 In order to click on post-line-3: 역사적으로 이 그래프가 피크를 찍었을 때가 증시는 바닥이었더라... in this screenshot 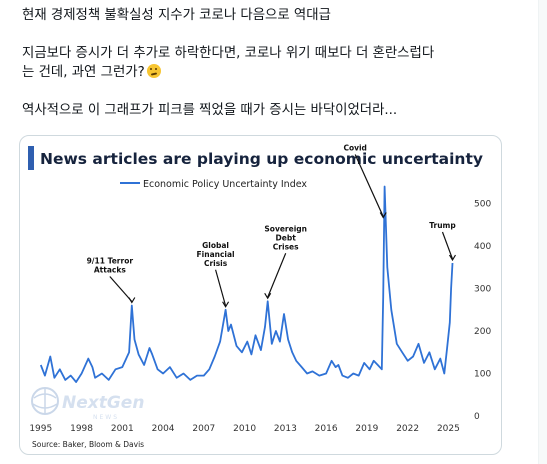, I will do `click(210, 110)`.